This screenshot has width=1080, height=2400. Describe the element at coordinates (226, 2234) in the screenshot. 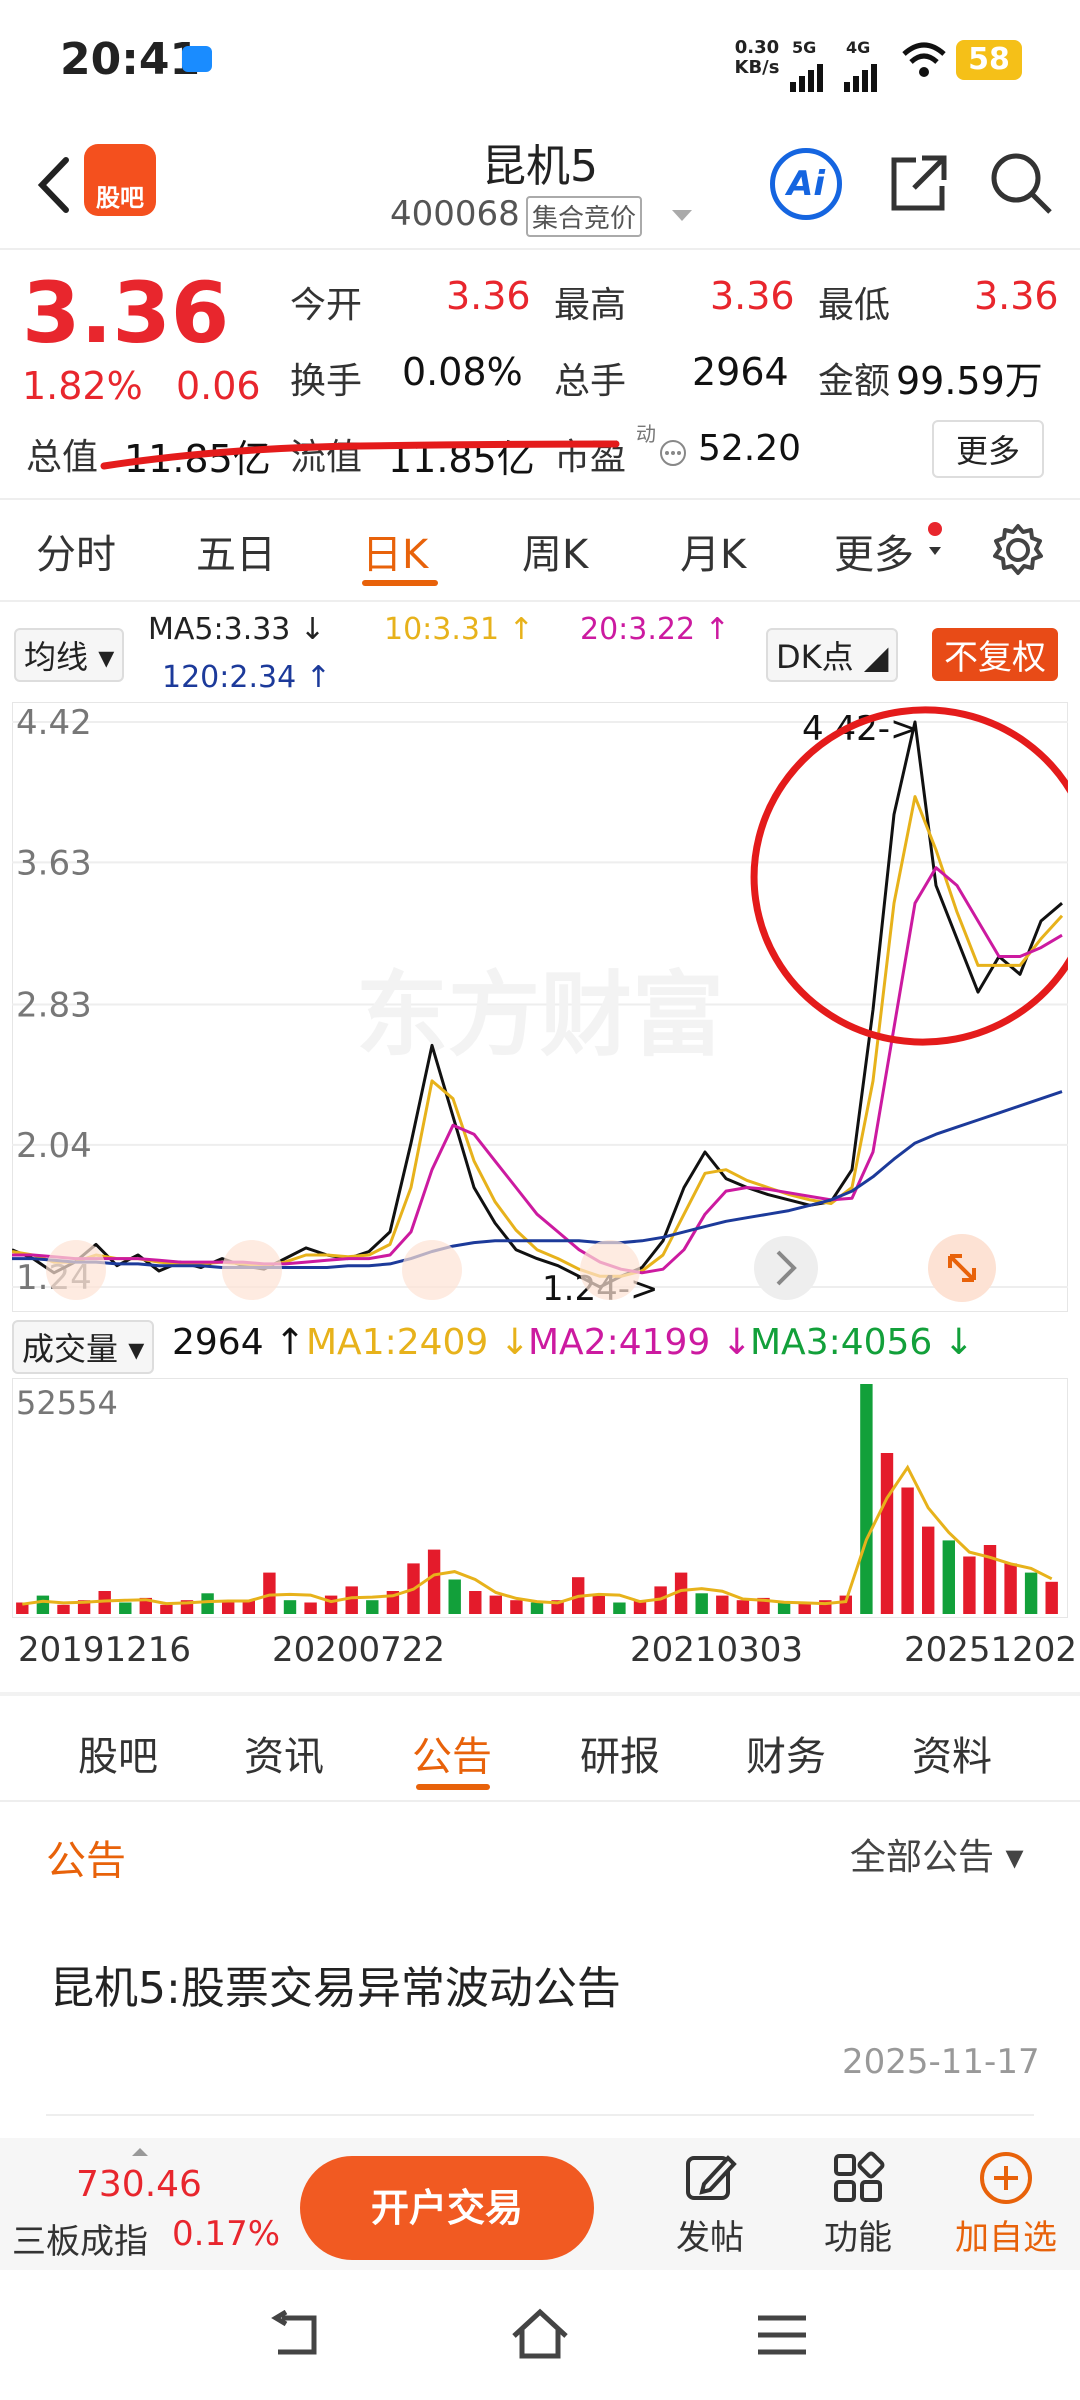

I see `index-change: 0.17%` at that location.